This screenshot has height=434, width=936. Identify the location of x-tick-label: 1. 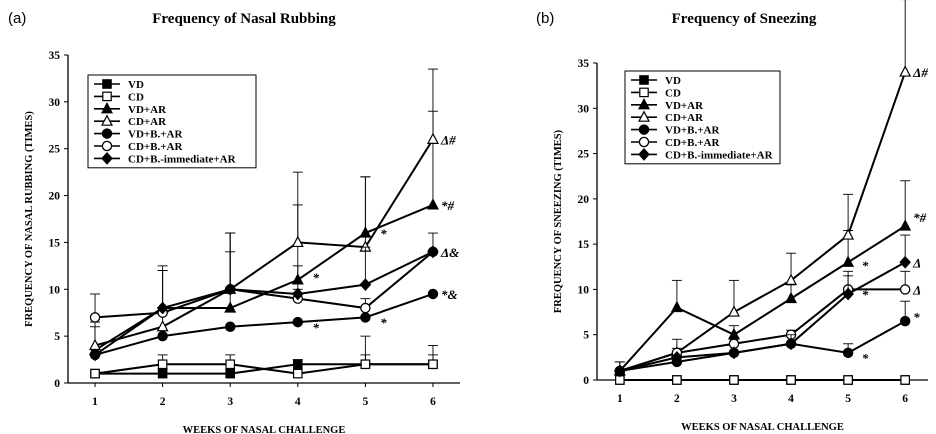
(95, 402).